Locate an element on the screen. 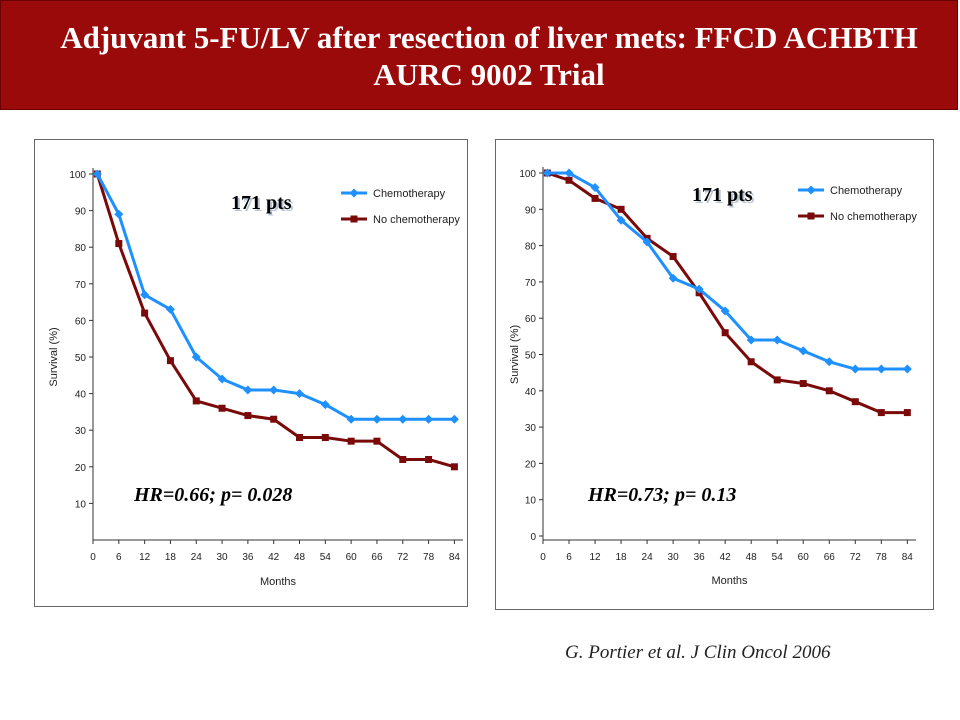 The image size is (960, 720). y-tick-label: 60 is located at coordinates (531, 319).